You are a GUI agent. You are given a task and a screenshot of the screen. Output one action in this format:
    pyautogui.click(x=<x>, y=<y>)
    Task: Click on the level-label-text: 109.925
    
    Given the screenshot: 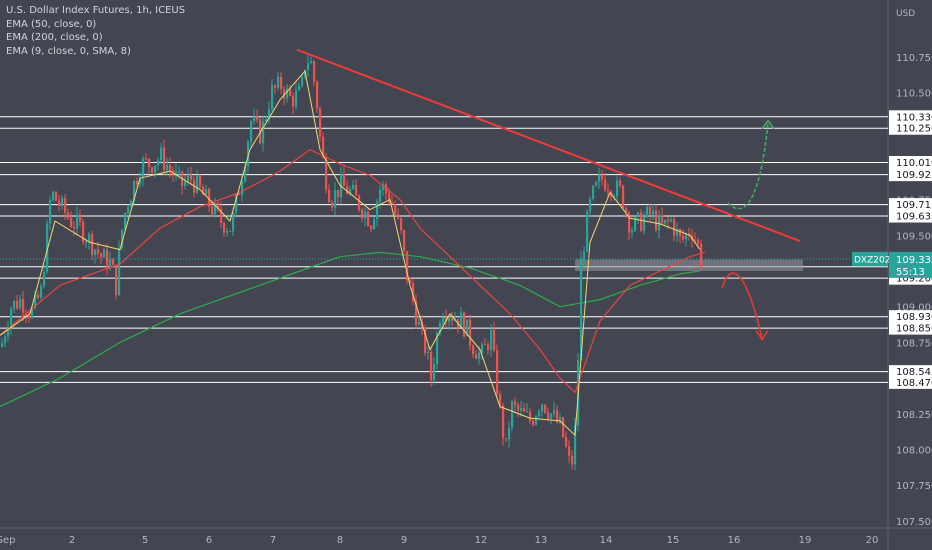 What is the action you would take?
    pyautogui.click(x=914, y=175)
    